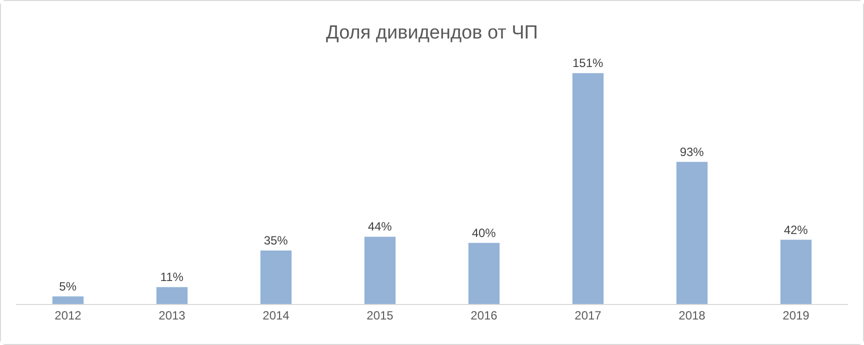 Image resolution: width=864 pixels, height=345 pixels. What do you see at coordinates (276, 315) in the screenshot?
I see `x-tick-label: 2014` at bounding box center [276, 315].